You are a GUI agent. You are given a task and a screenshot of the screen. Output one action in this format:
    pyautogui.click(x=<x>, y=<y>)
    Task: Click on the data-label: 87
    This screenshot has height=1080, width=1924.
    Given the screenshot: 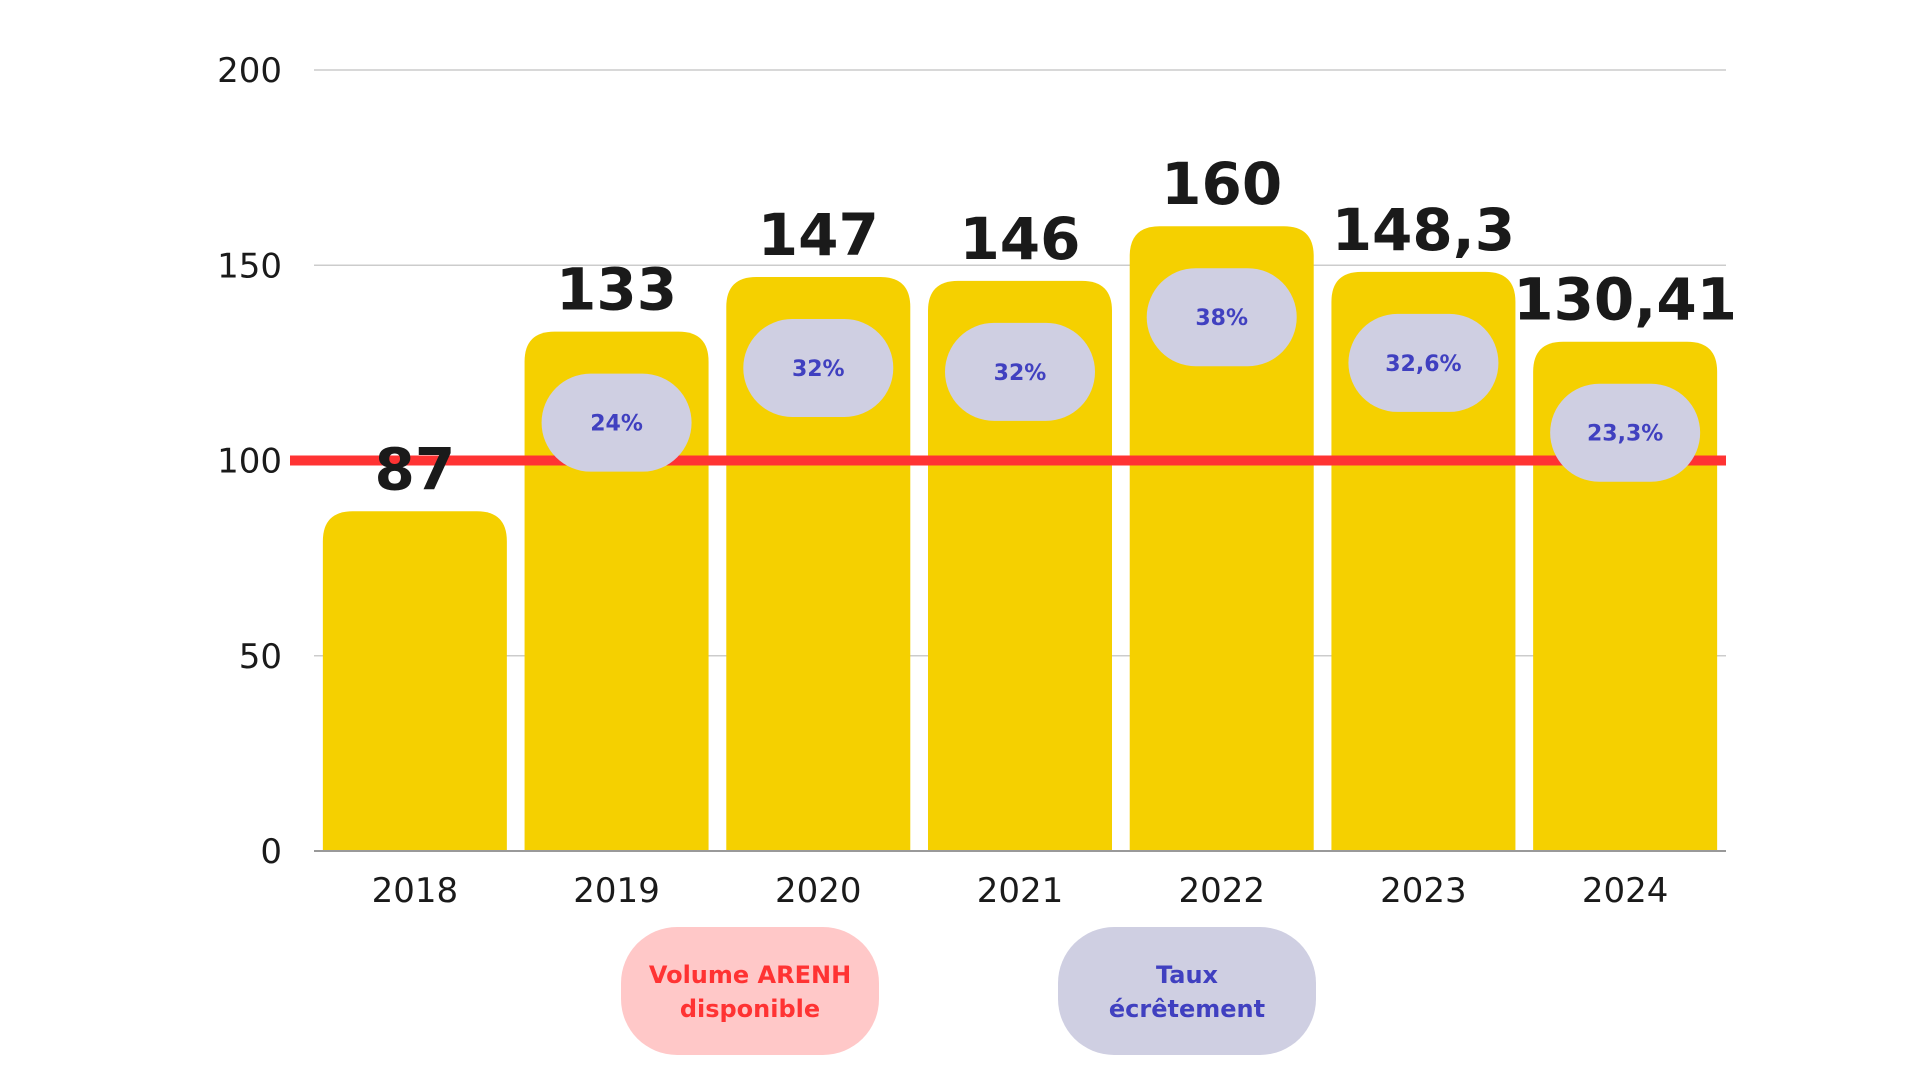 What is the action you would take?
    pyautogui.click(x=414, y=469)
    